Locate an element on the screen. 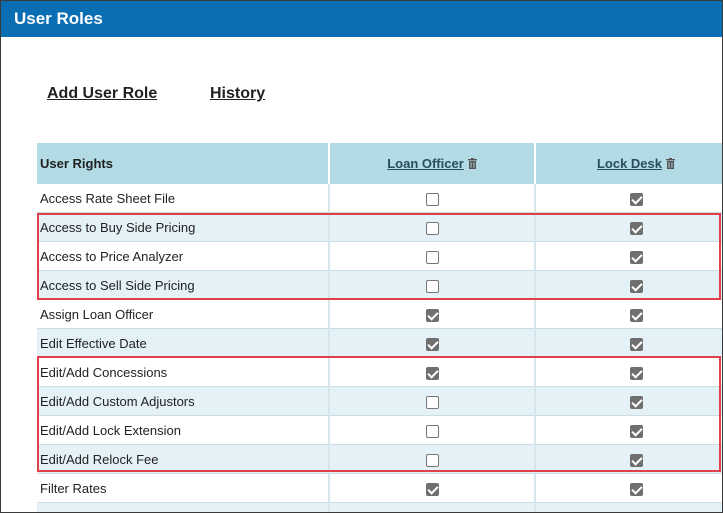  table-row: Access to Buy Side Pricing is located at coordinates (379, 227).